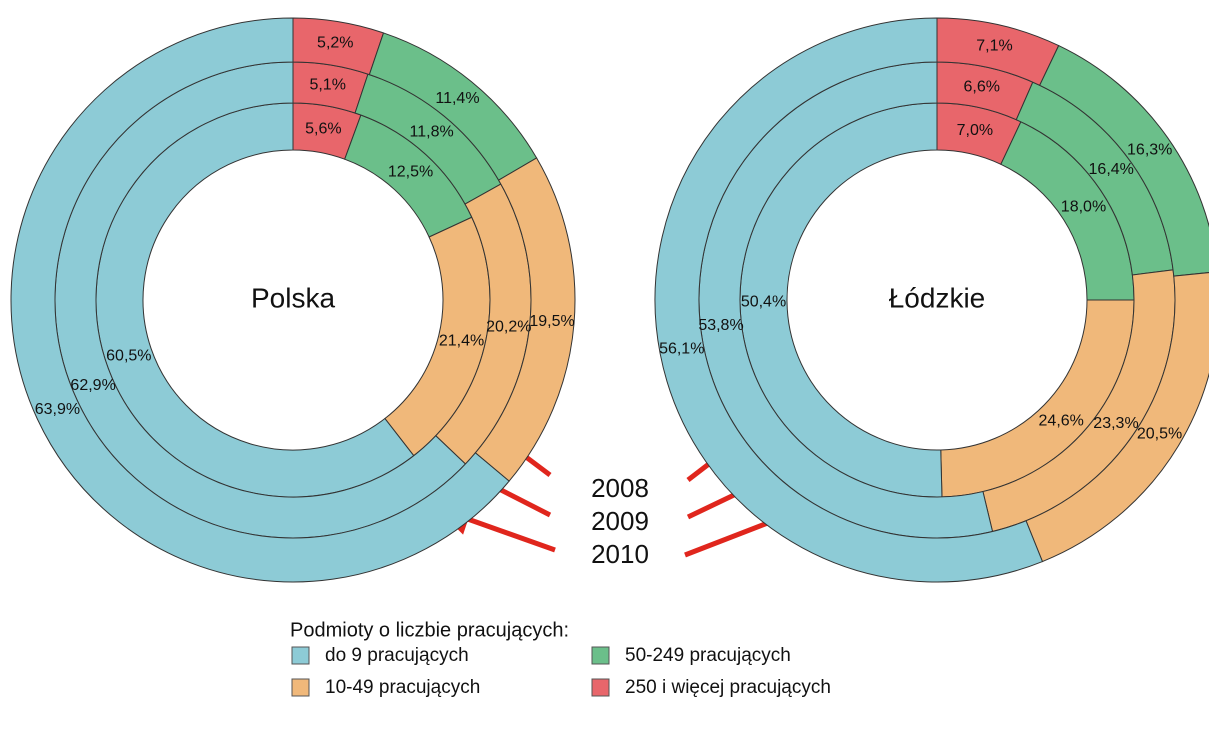  I want to click on value-label: 53,8%, so click(720, 325).